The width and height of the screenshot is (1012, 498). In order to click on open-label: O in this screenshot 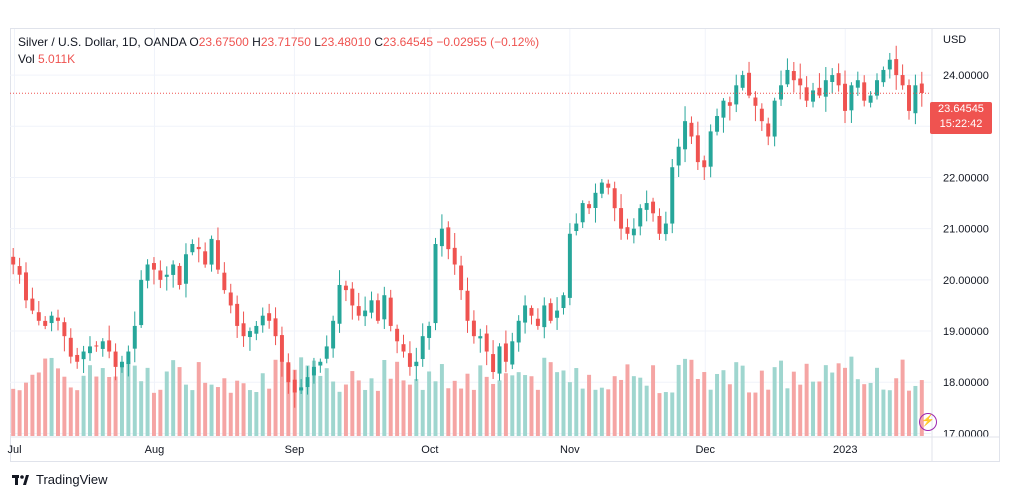, I will do `click(194, 42)`.